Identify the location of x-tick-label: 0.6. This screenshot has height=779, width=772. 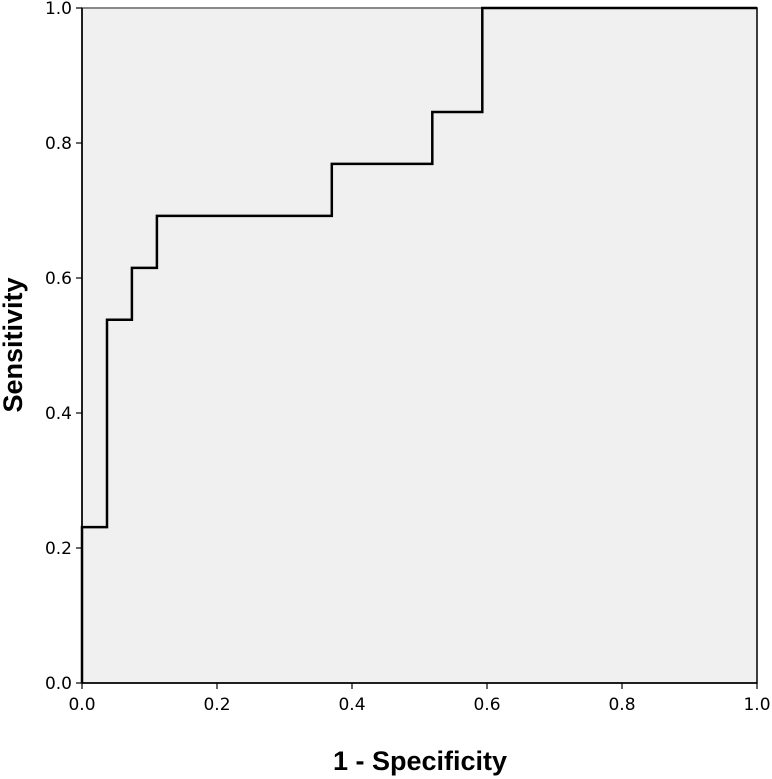
(486, 705).